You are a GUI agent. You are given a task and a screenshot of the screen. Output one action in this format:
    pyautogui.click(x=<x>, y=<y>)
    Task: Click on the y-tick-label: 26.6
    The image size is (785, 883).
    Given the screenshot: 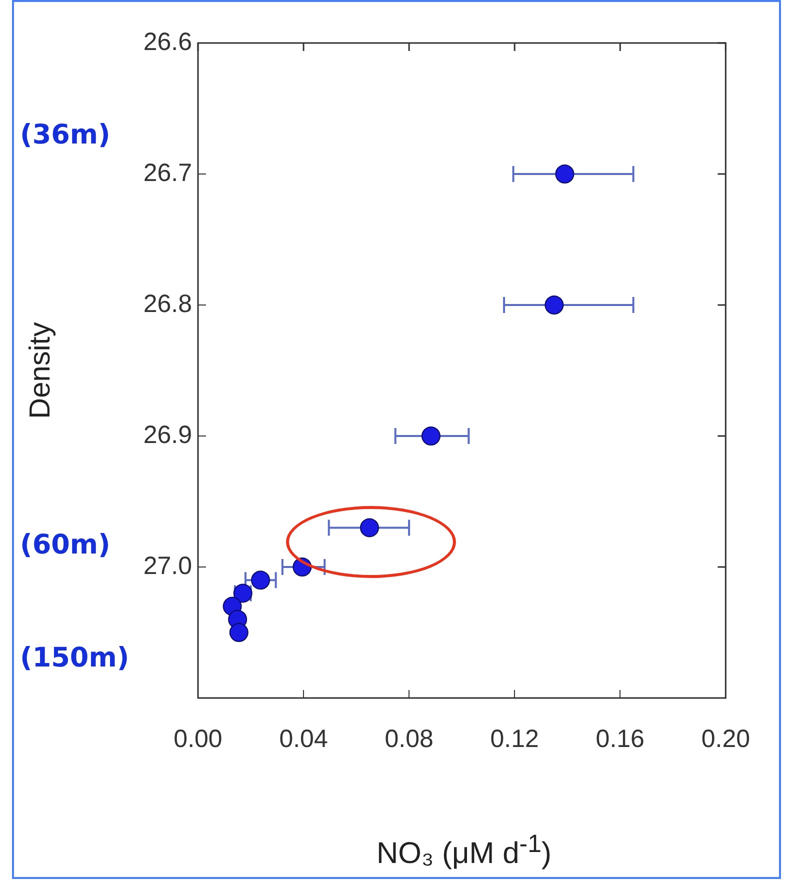 What is the action you would take?
    pyautogui.click(x=167, y=42)
    